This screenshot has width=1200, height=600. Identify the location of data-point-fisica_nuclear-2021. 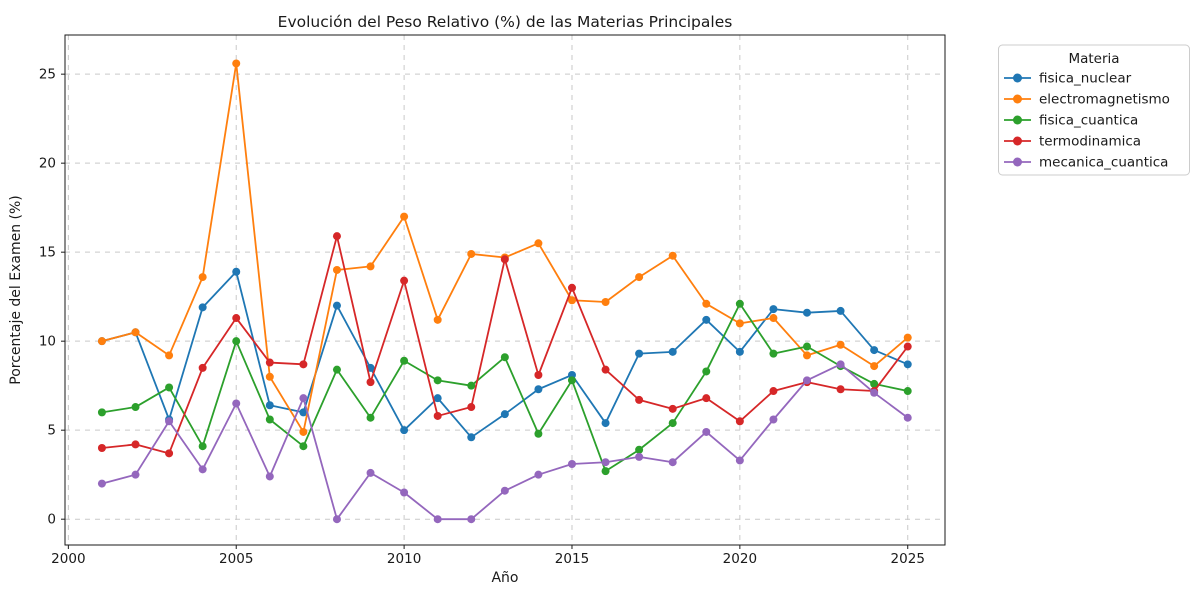
(773, 309).